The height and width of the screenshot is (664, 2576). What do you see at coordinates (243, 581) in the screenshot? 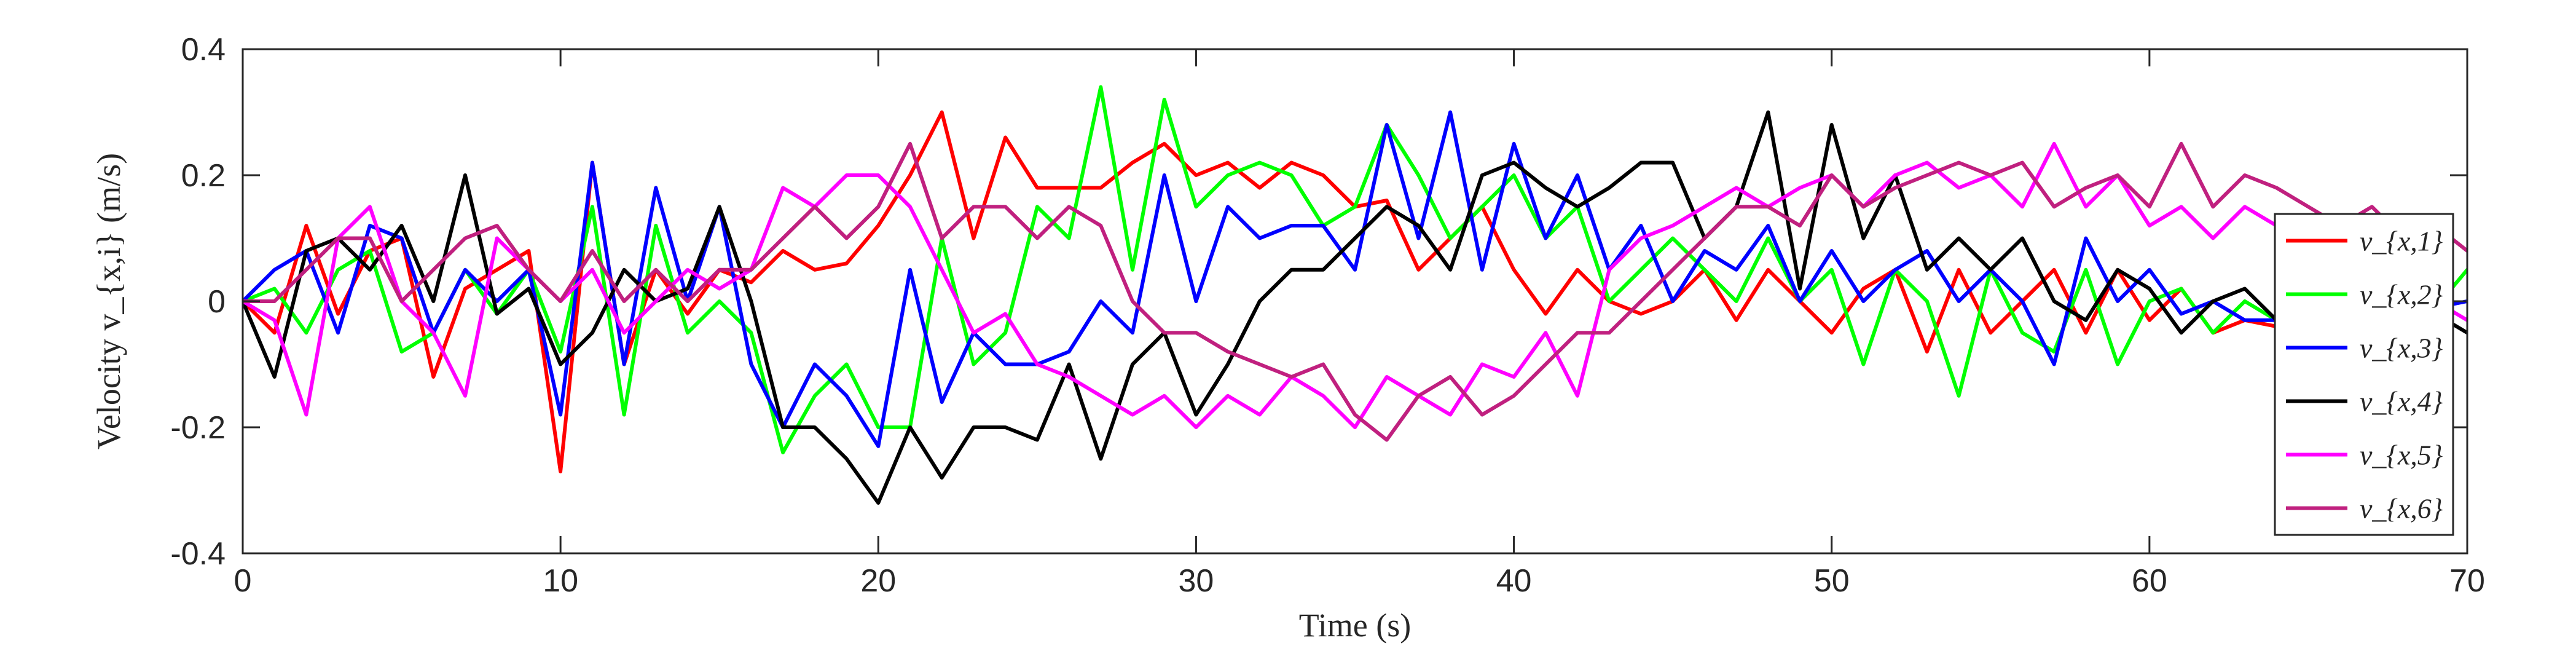
I see `x-tick-label: 0` at bounding box center [243, 581].